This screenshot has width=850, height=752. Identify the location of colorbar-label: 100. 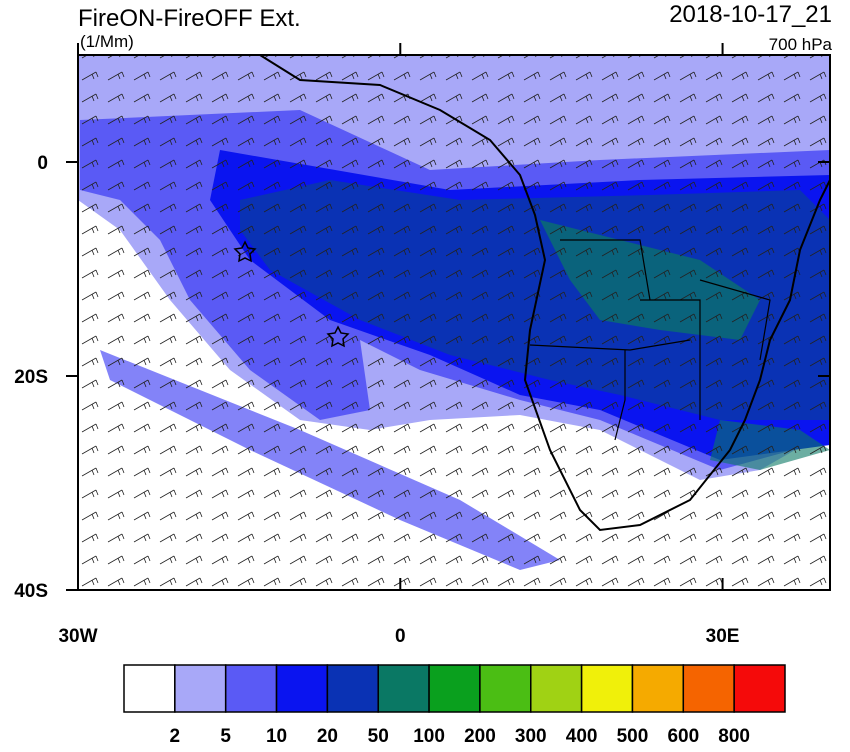
(429, 736).